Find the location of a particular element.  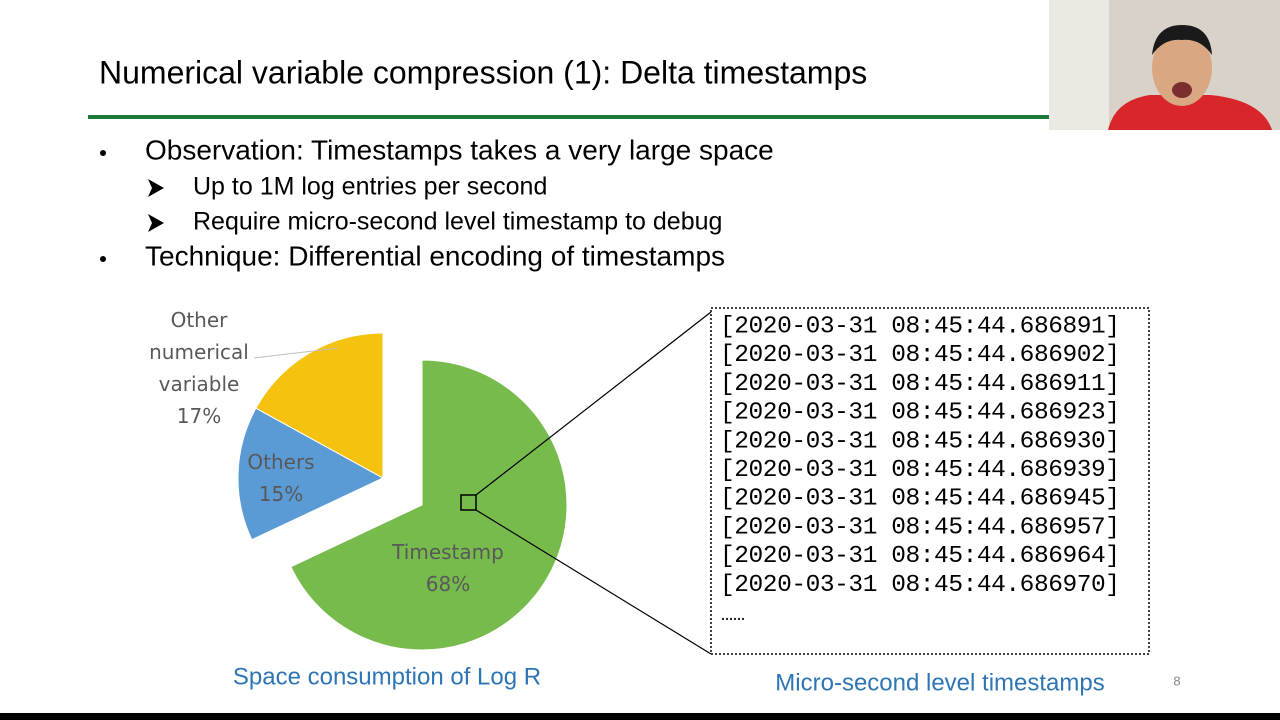

timestamp-line: [2020-03-31 08:45:44.686945] is located at coordinates (920, 499).